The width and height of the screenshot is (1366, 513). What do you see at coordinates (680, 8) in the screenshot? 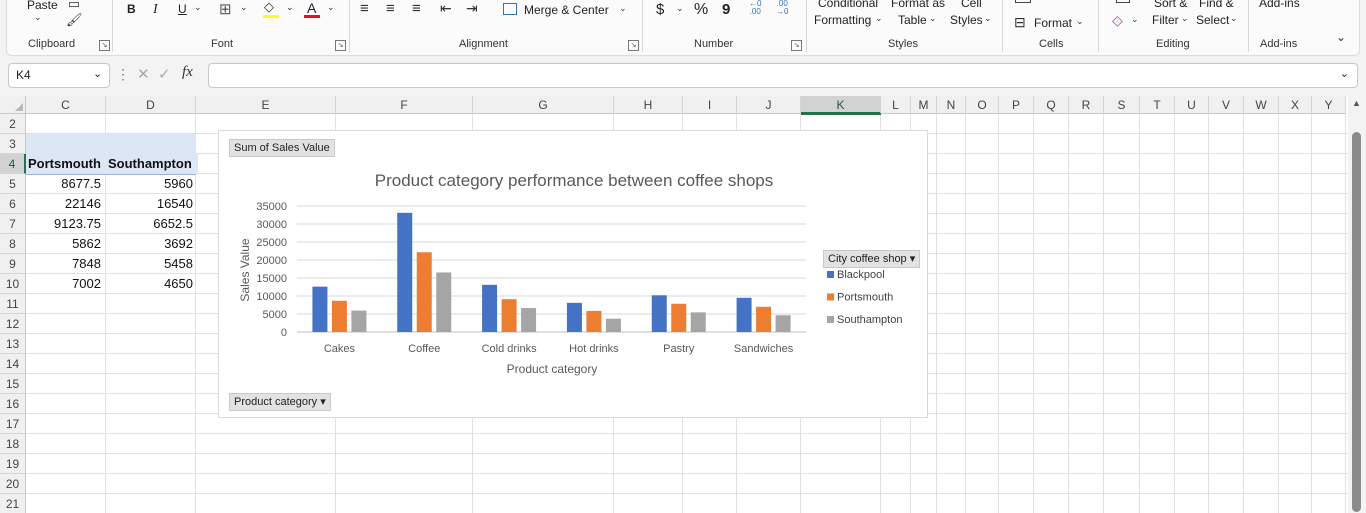
I see `currency-dropdown-icon: ⌄` at bounding box center [680, 8].